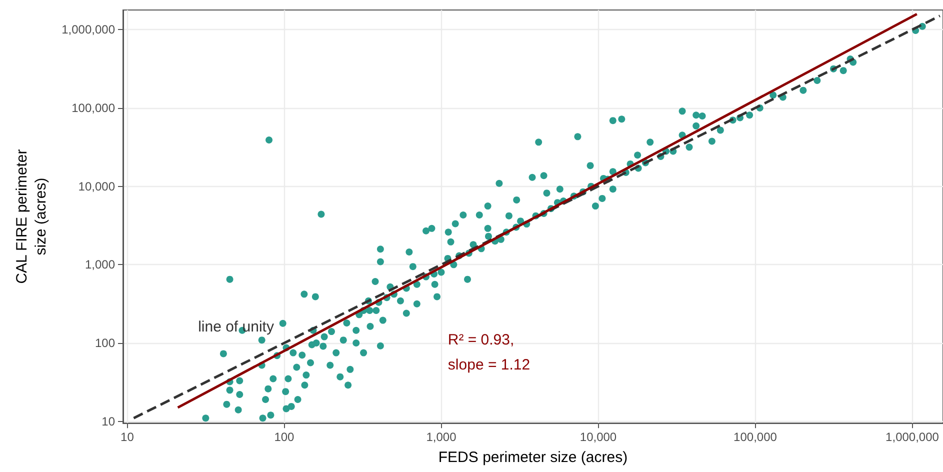 The image size is (943, 472). What do you see at coordinates (441, 437) in the screenshot?
I see `x-tick-label: 1,000` at bounding box center [441, 437].